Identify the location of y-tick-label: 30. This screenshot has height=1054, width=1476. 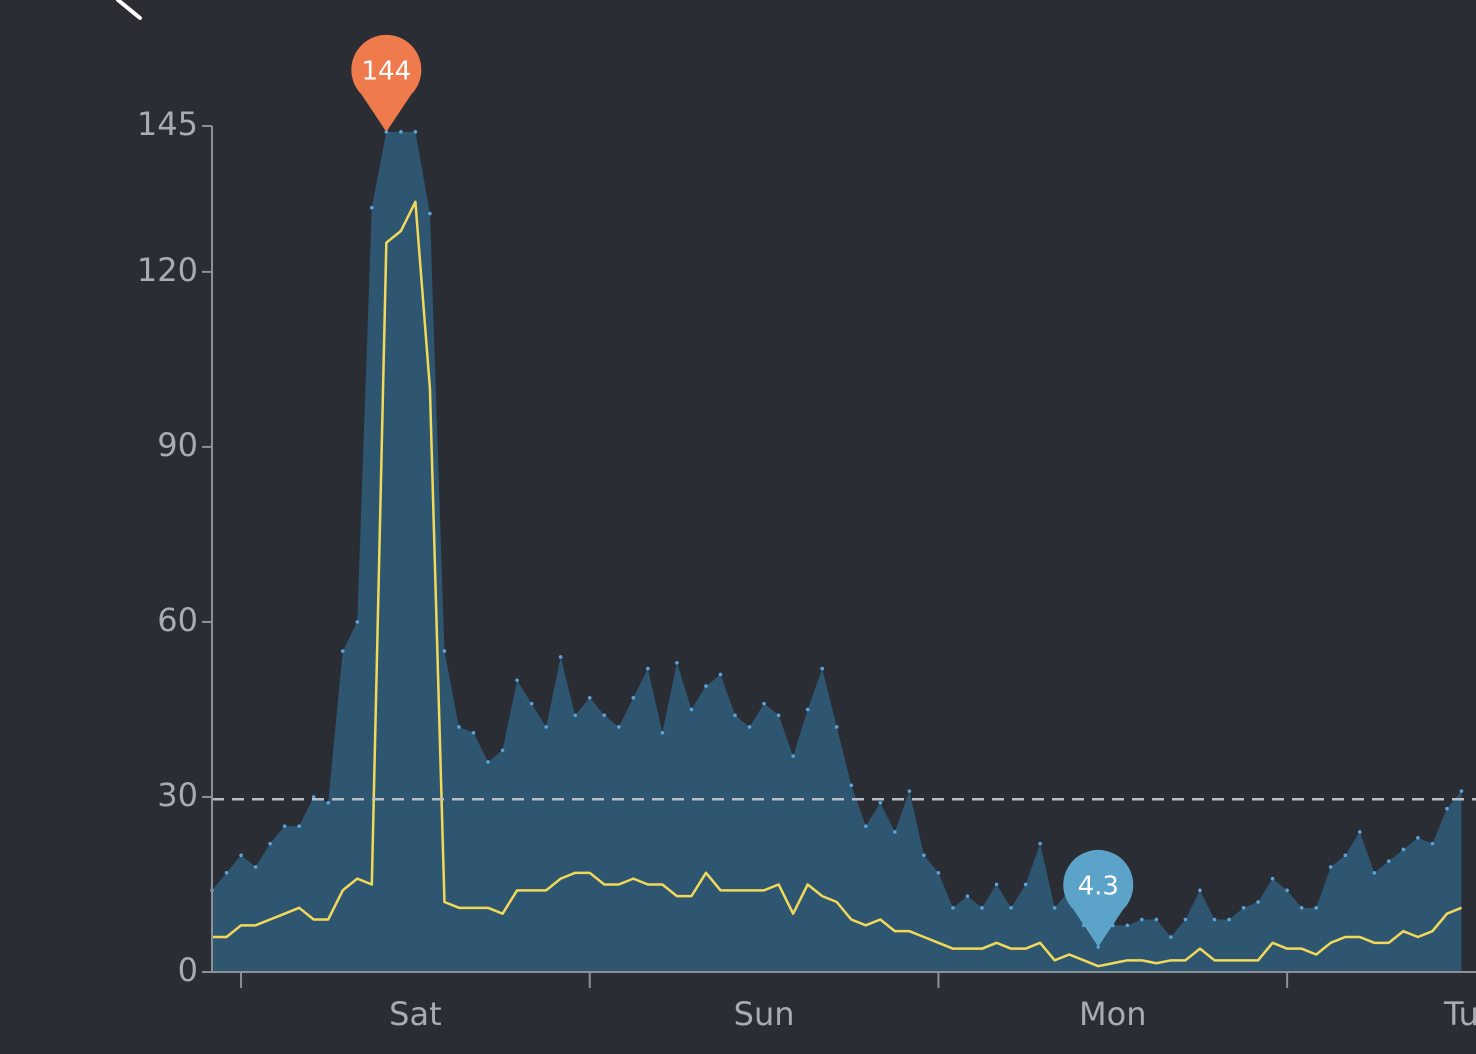
(177, 795).